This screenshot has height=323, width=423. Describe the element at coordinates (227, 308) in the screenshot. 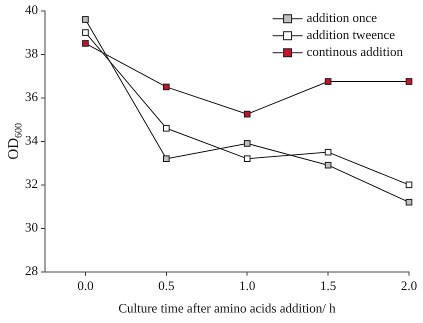

I see `x-axis-title: Culture time after amino acids addition/ h` at that location.